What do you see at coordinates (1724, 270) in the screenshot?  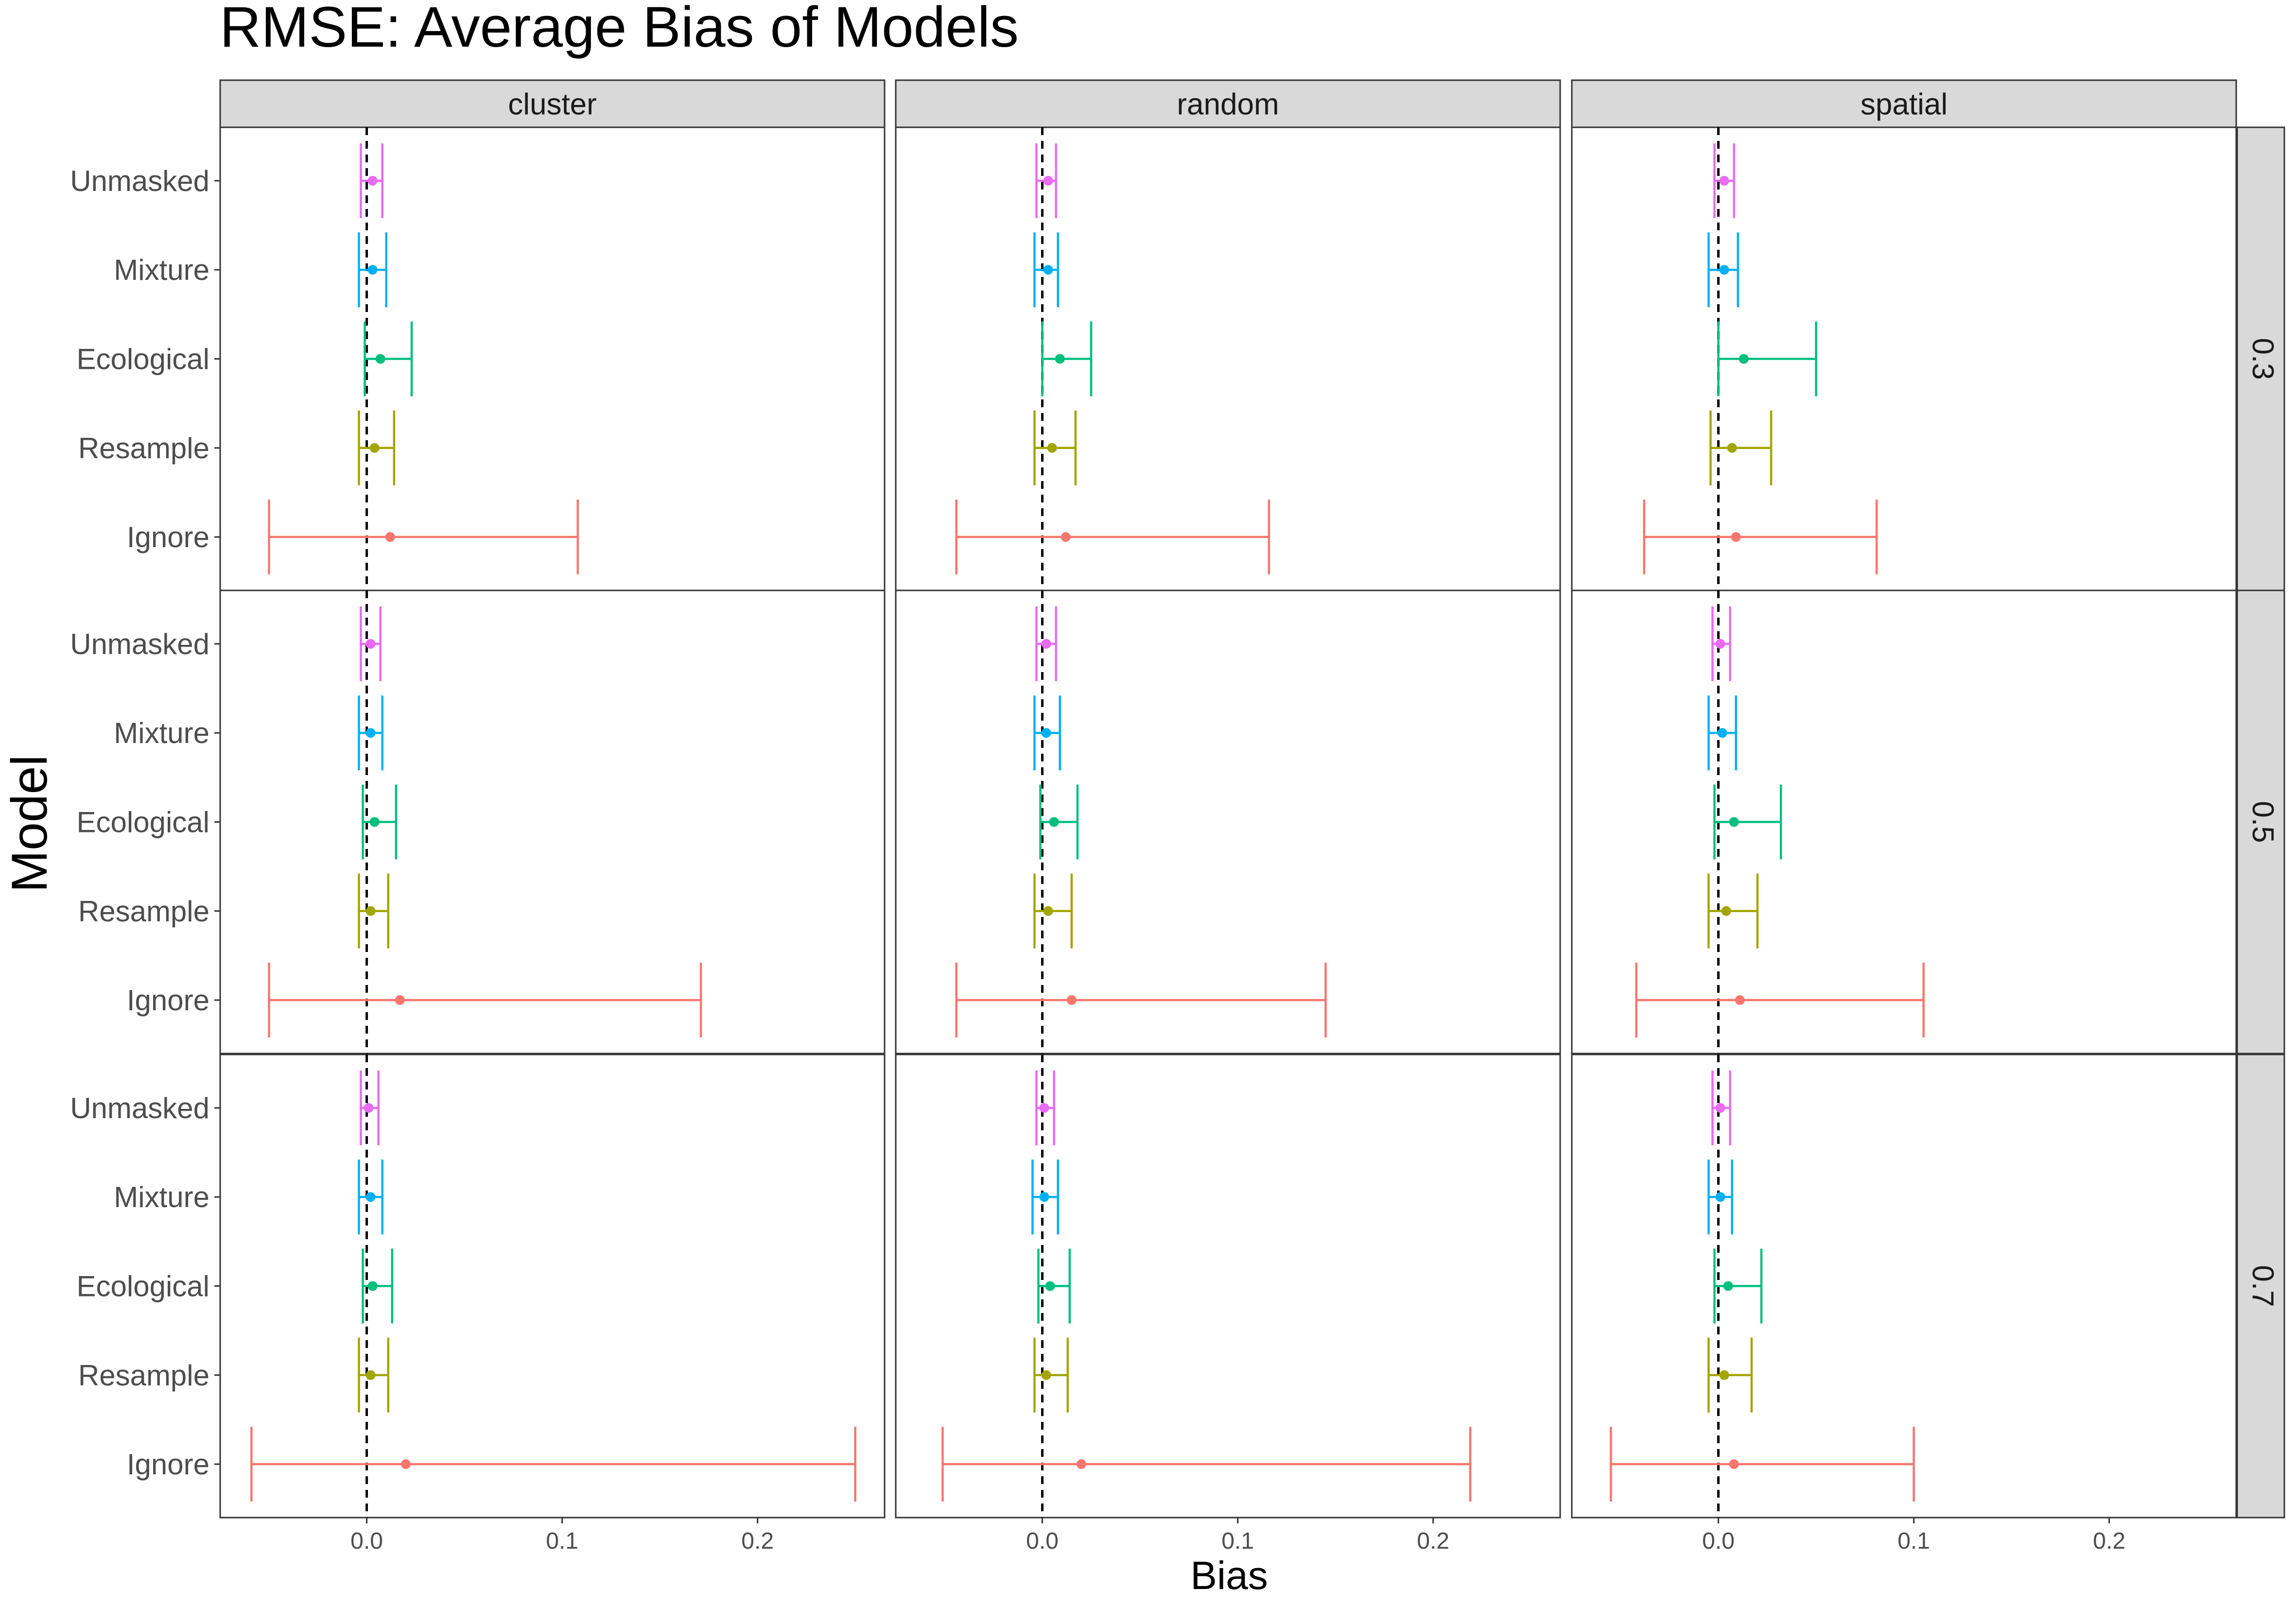 I see `point-spatial-03-mixture` at bounding box center [1724, 270].